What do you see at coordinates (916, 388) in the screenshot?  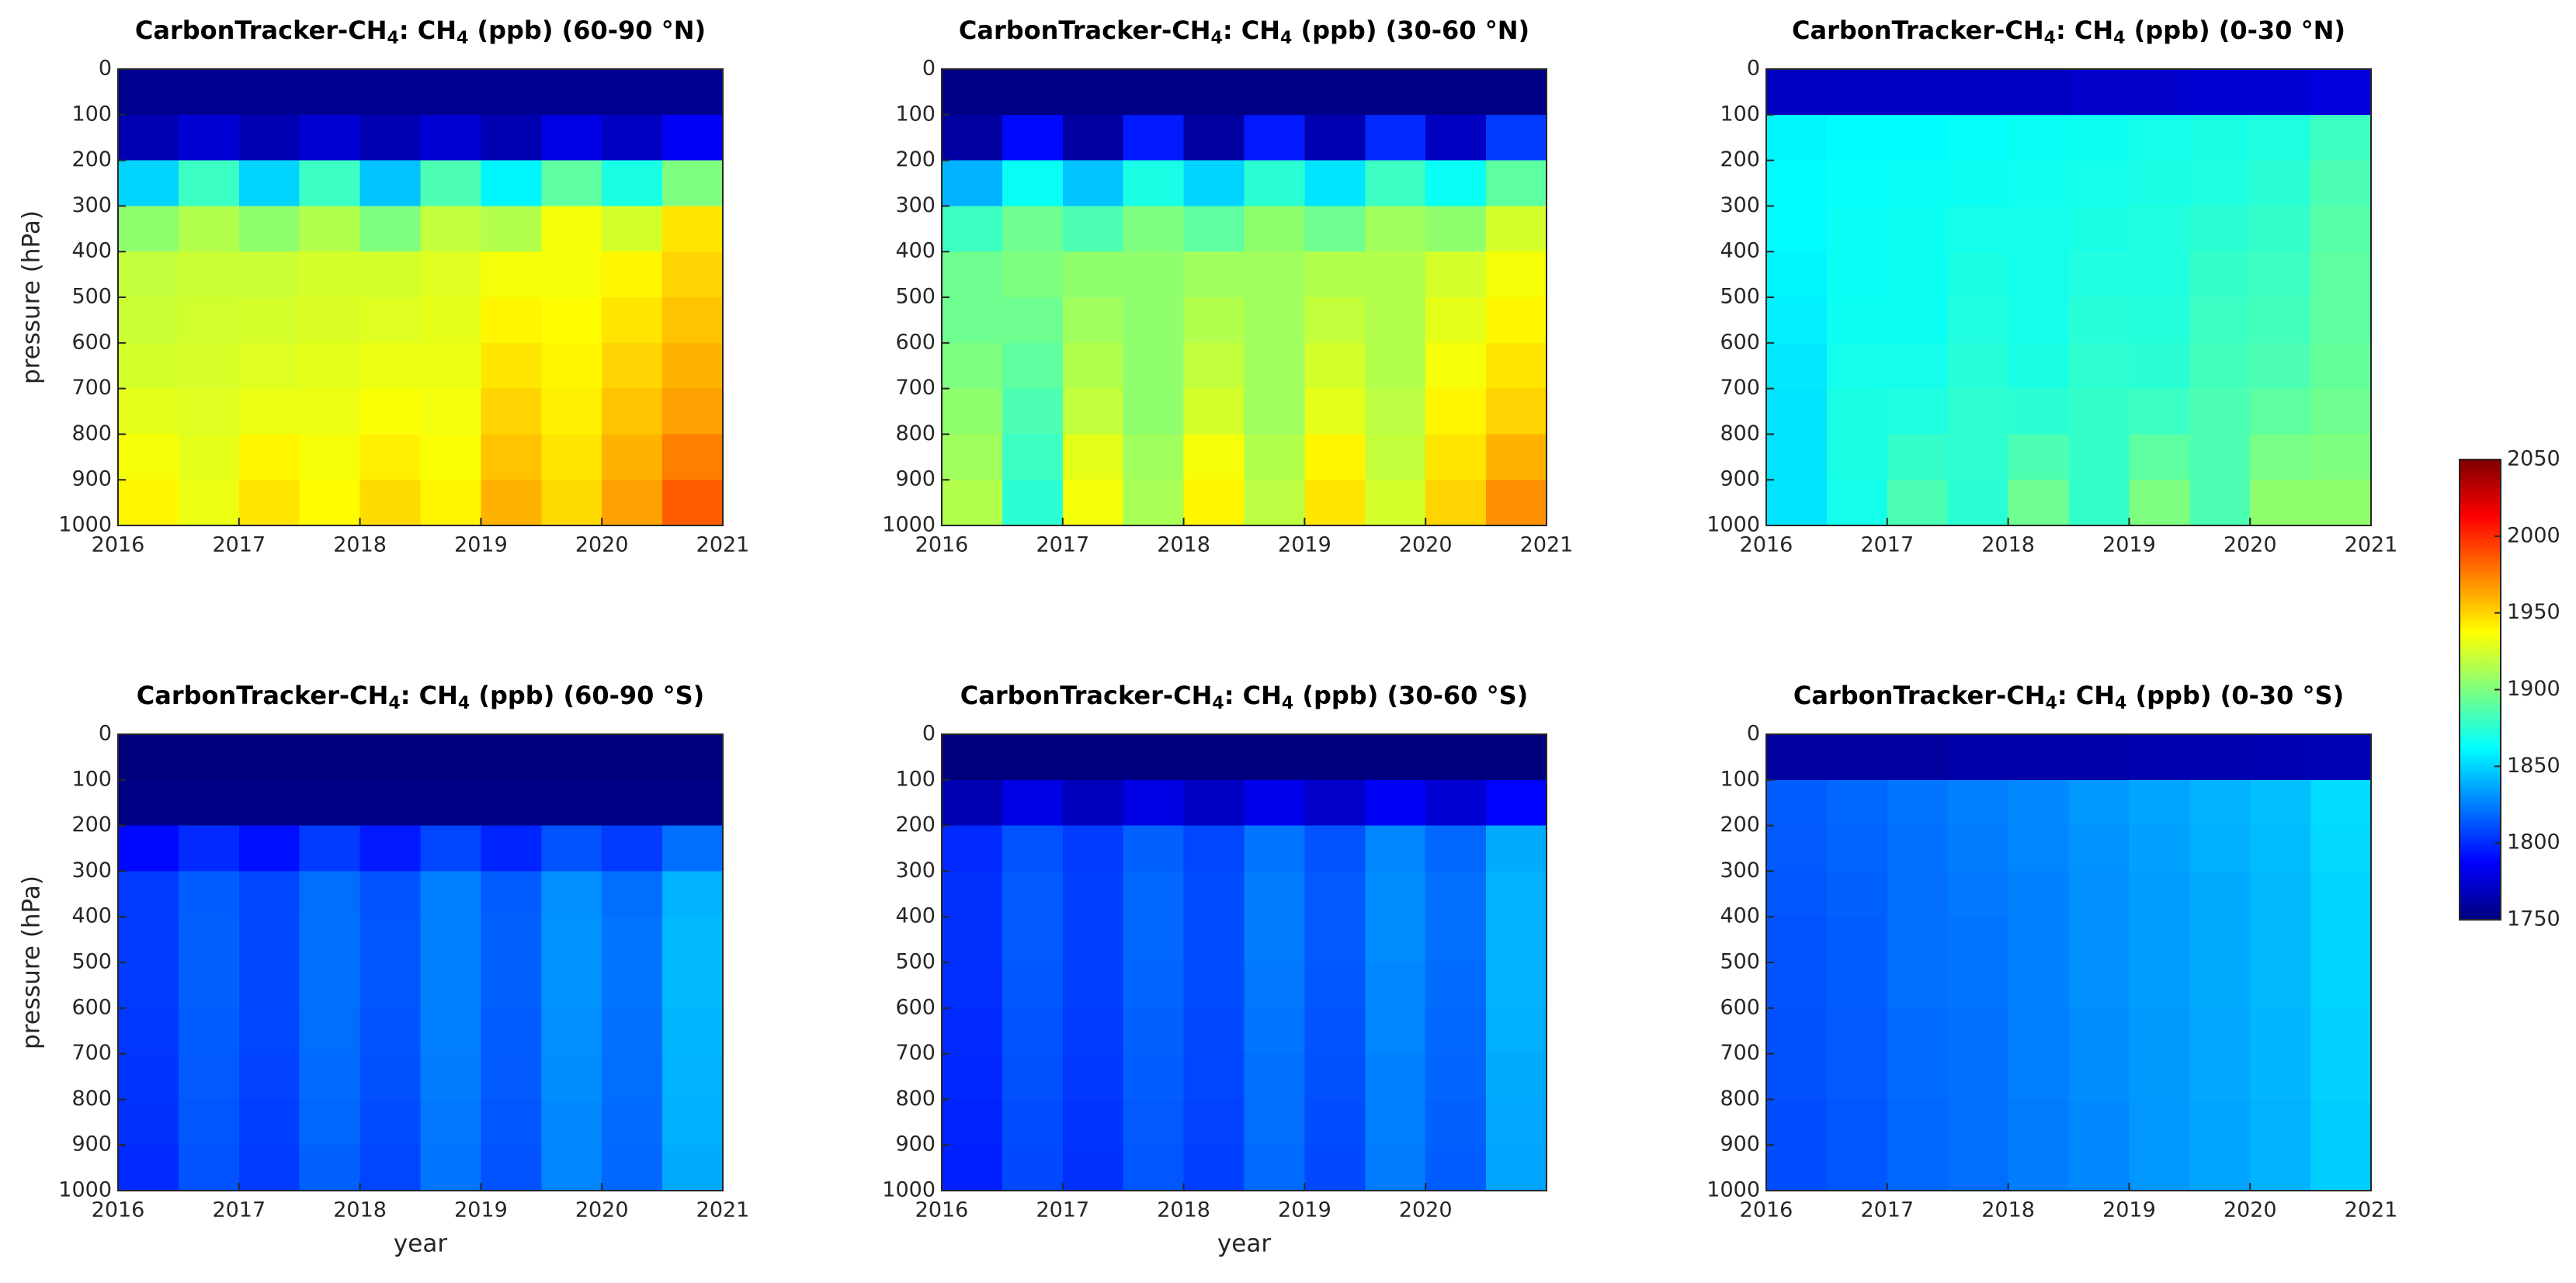 I see `y-tick-label: 700` at bounding box center [916, 388].